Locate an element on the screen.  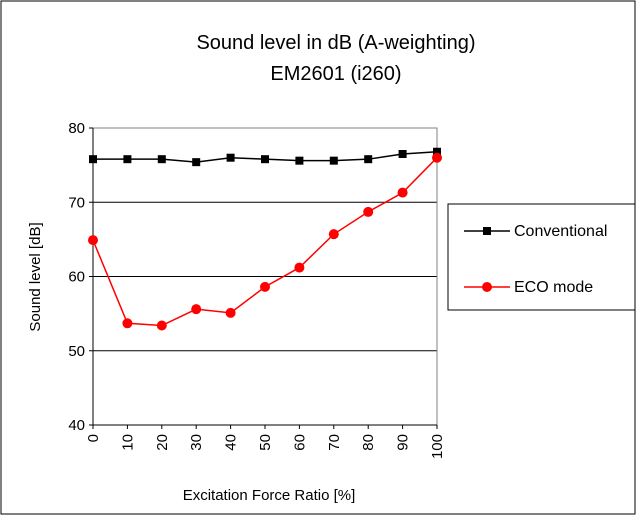
legend-item-eco-mode: ECO mode is located at coordinates (528, 287).